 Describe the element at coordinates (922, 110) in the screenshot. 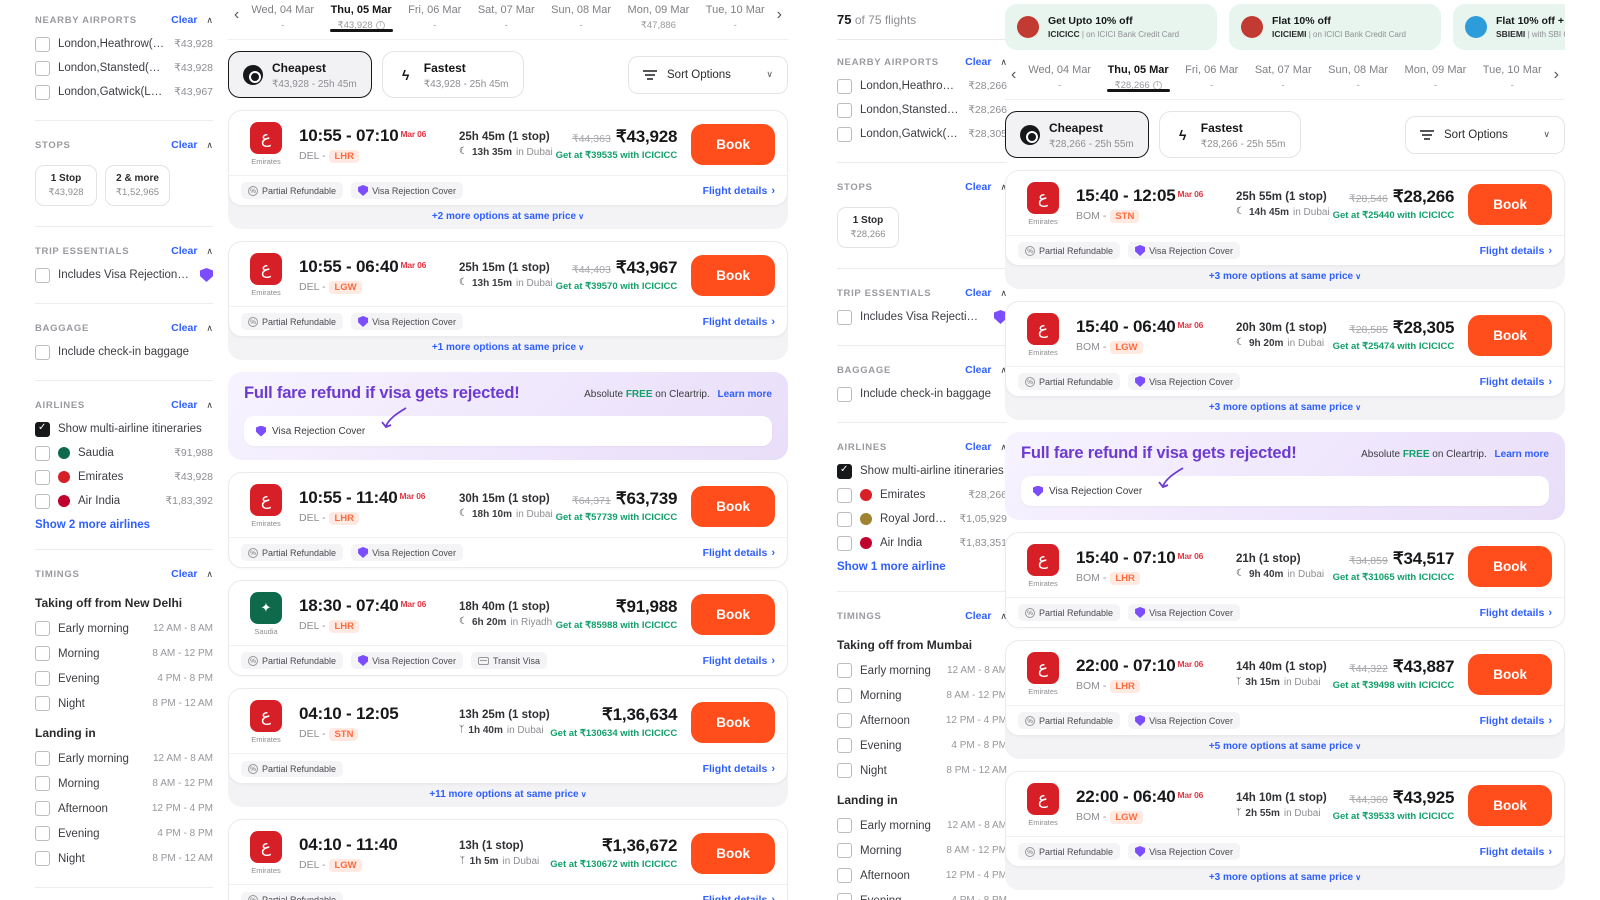

I see `airport-filter-row: London,Stansted(ST... ₹28,266` at that location.